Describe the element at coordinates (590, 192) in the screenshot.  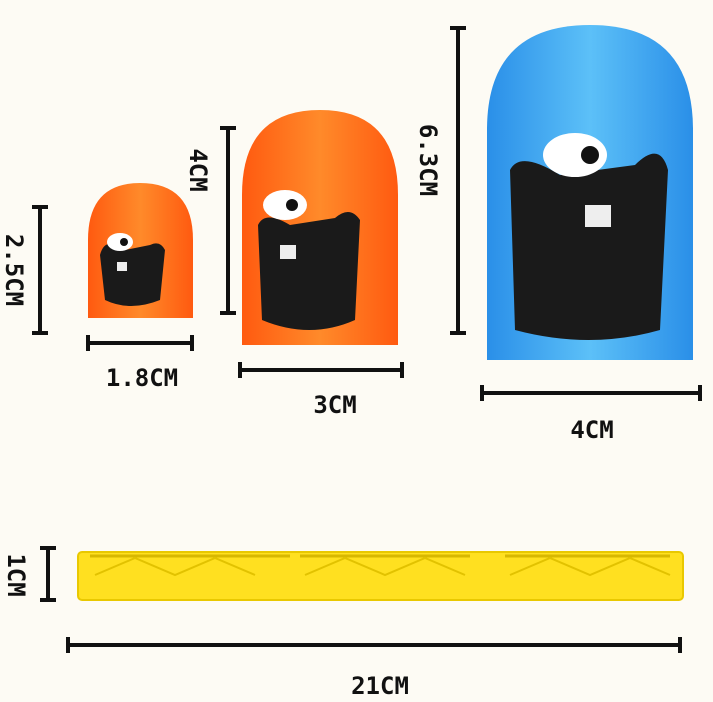
I see `large-cup` at that location.